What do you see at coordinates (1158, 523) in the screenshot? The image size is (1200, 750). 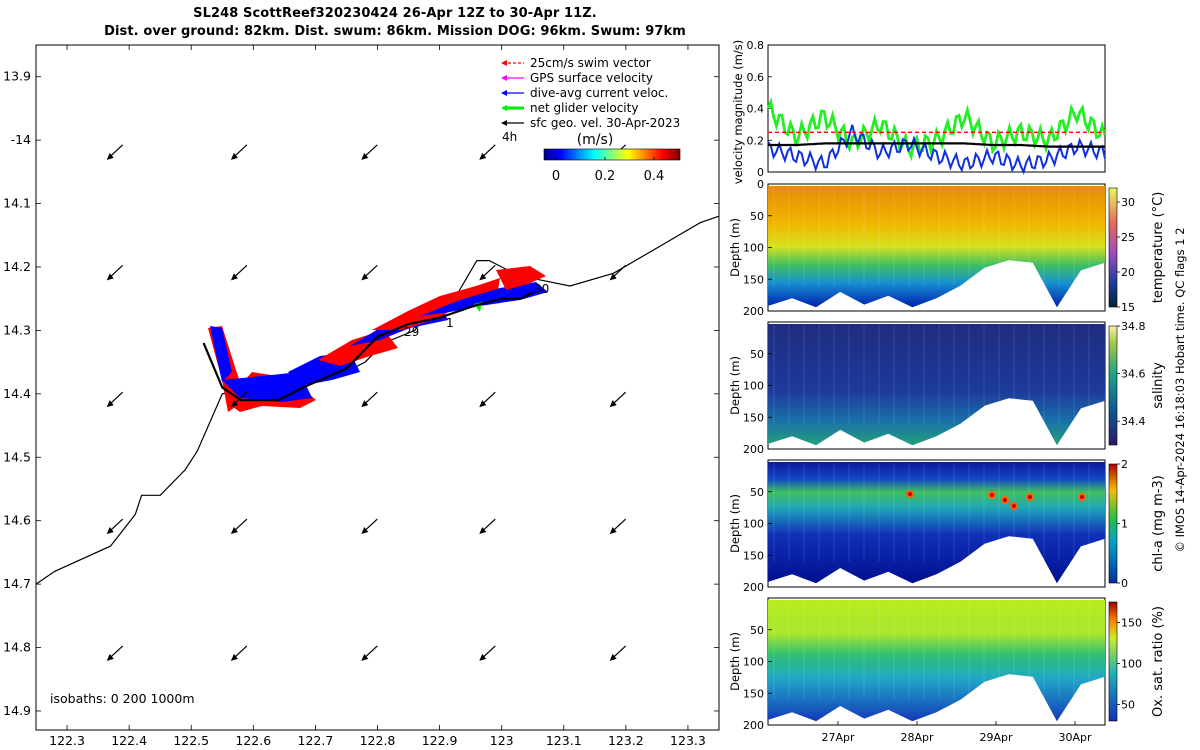 I see `section-colorbar-label: chl-a (mg m-3)` at bounding box center [1158, 523].